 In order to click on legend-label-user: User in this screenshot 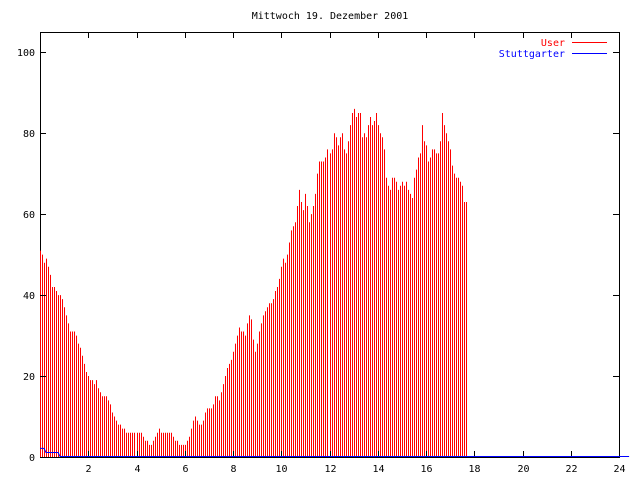, I will do `click(553, 43)`.